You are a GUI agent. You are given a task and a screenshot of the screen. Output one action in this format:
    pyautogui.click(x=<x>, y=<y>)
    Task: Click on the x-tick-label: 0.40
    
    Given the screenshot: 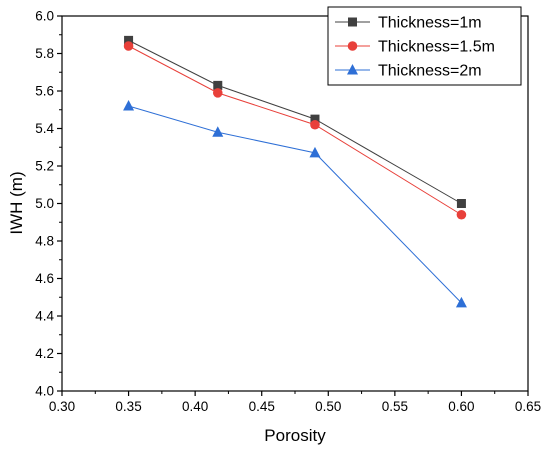 What is the action you would take?
    pyautogui.click(x=195, y=406)
    